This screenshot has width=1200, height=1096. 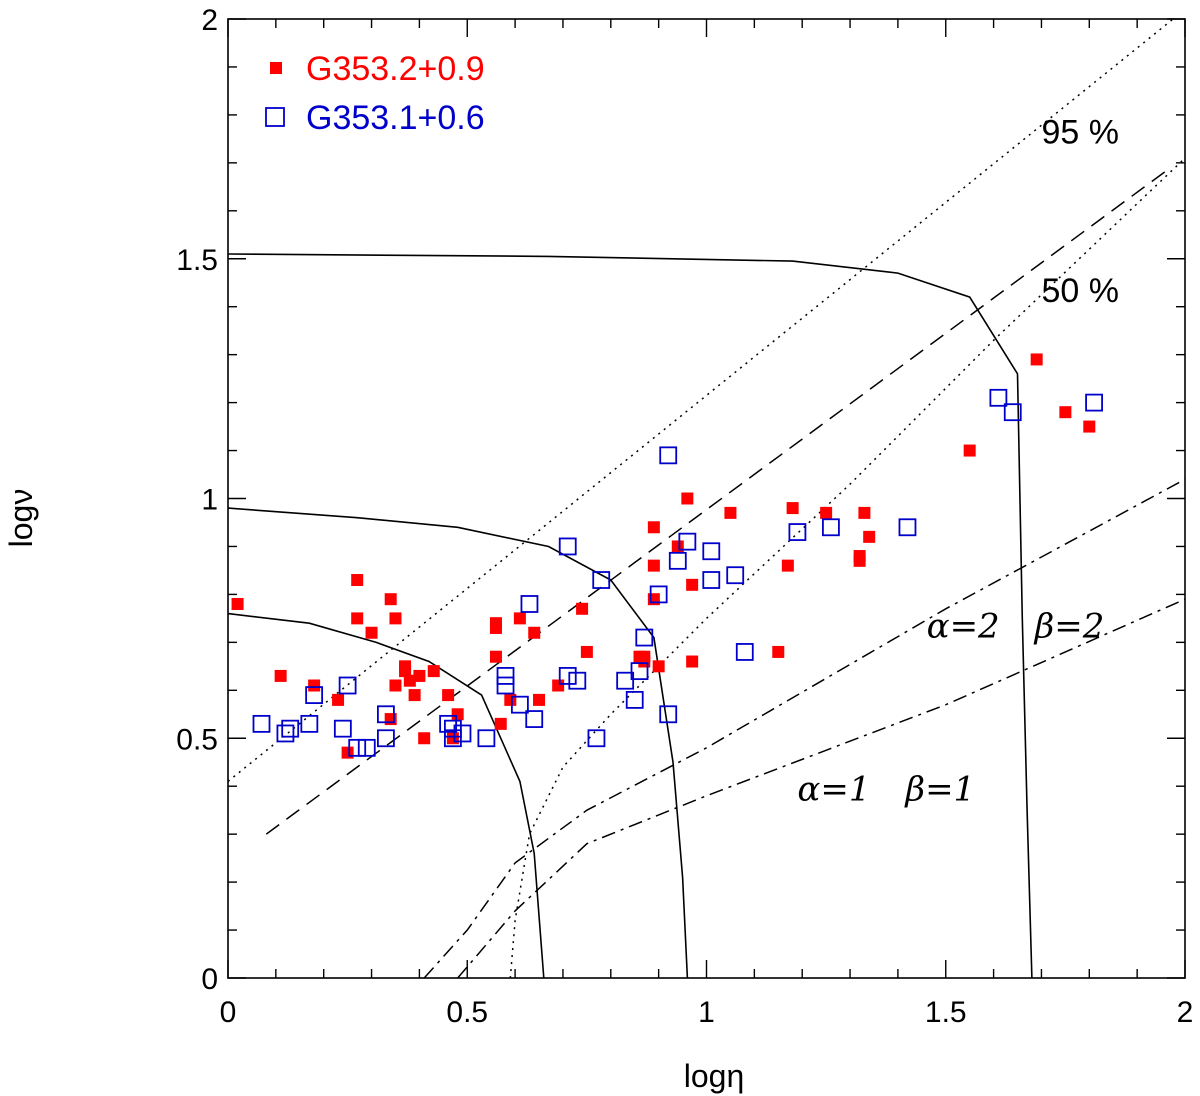 I want to click on x-tick-label: 1, so click(x=706, y=1012).